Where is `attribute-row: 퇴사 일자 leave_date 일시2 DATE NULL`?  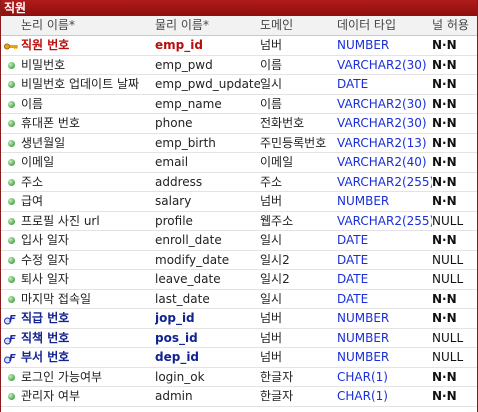
attribute-row: 퇴사 일자 leave_date 일시2 DATE NULL is located at coordinates (239, 280).